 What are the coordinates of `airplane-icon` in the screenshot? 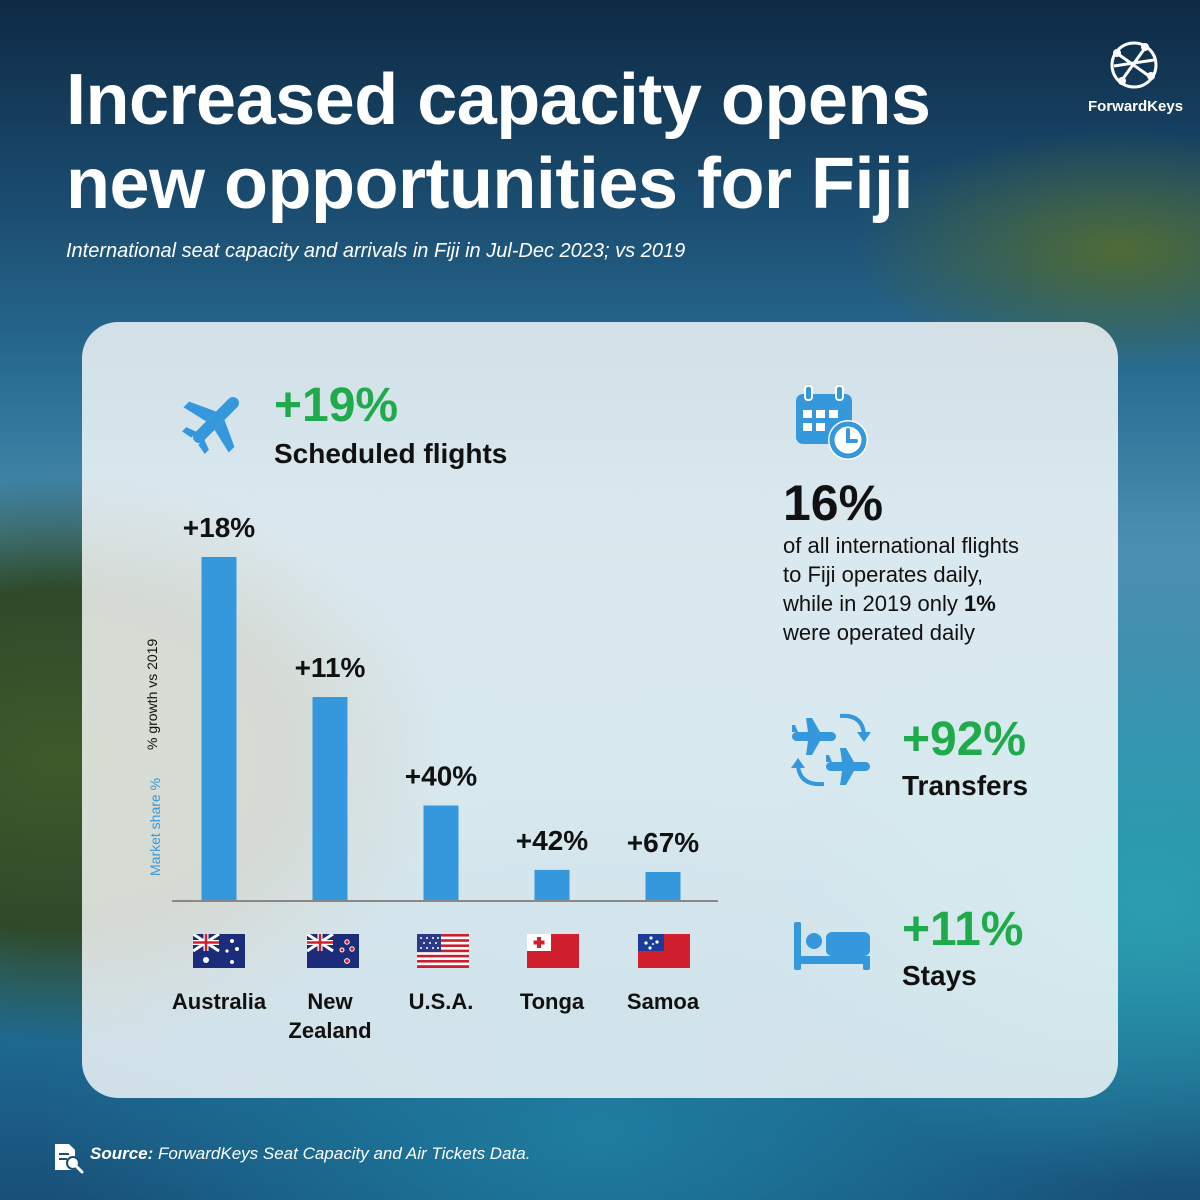 It's located at (210, 425).